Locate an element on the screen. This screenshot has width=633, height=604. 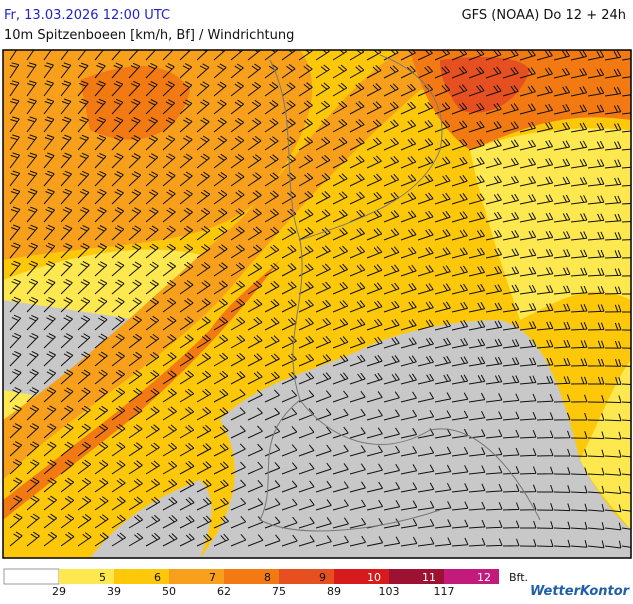
header-model: GFS (NOAA) Do 12 + 24h is located at coordinates (544, 15).